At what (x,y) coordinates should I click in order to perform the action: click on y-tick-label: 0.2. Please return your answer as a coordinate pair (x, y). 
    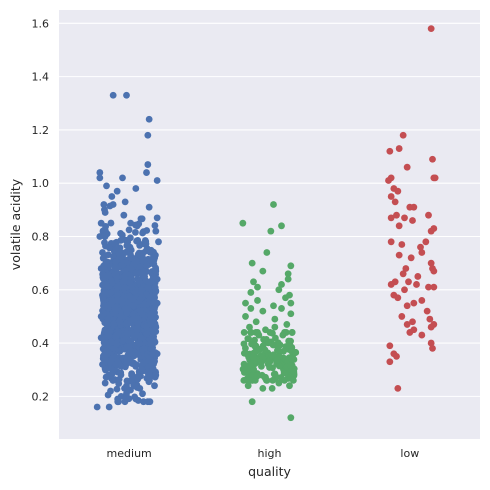
    Looking at the image, I should click on (41, 396).